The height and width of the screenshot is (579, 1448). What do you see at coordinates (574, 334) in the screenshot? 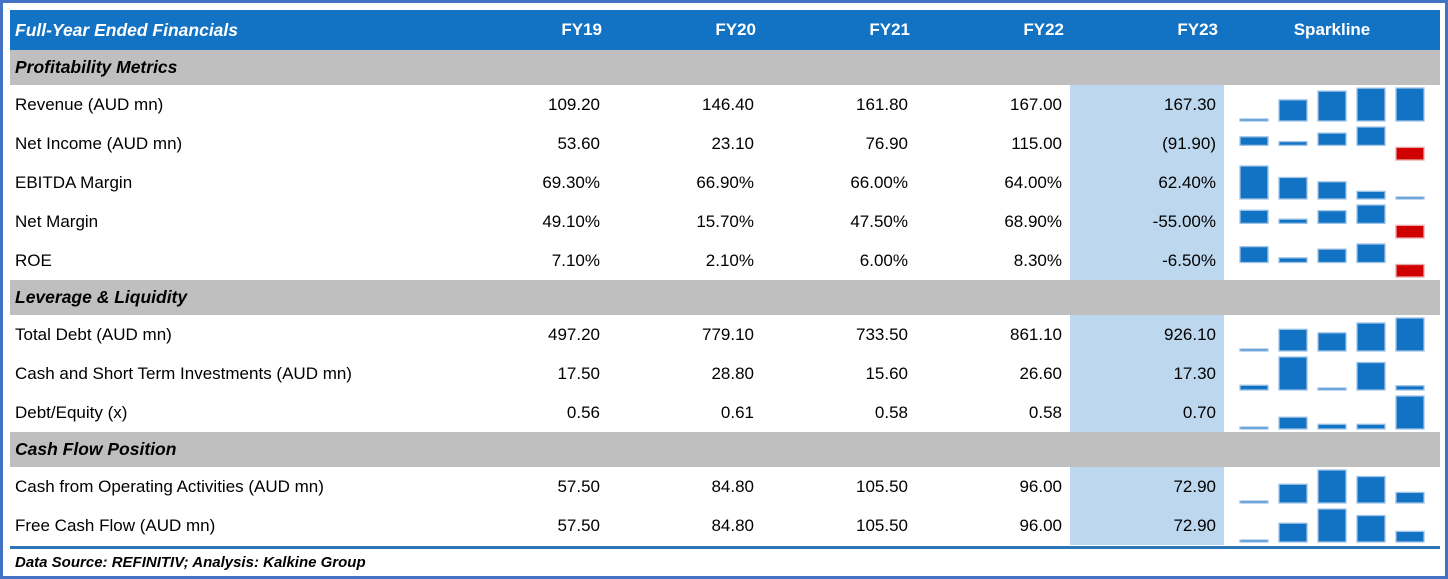
I see `value-cell-fy19: 497.20` at bounding box center [574, 334].